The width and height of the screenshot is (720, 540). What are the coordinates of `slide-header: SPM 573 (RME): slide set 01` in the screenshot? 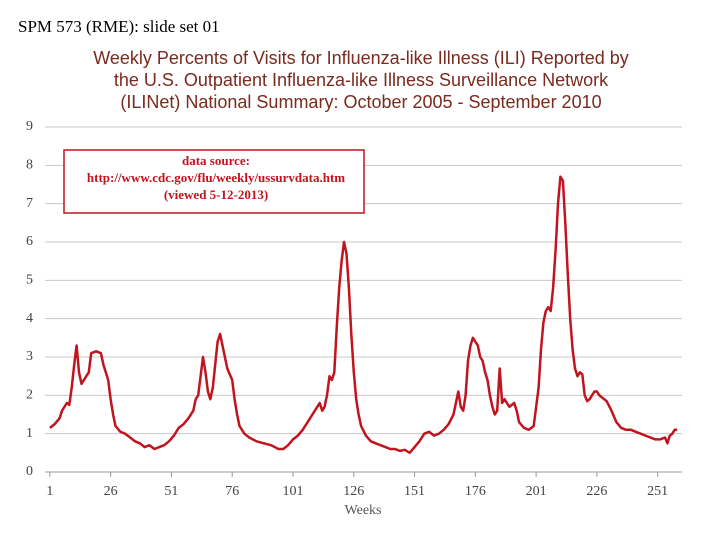 It's located at (119, 26).